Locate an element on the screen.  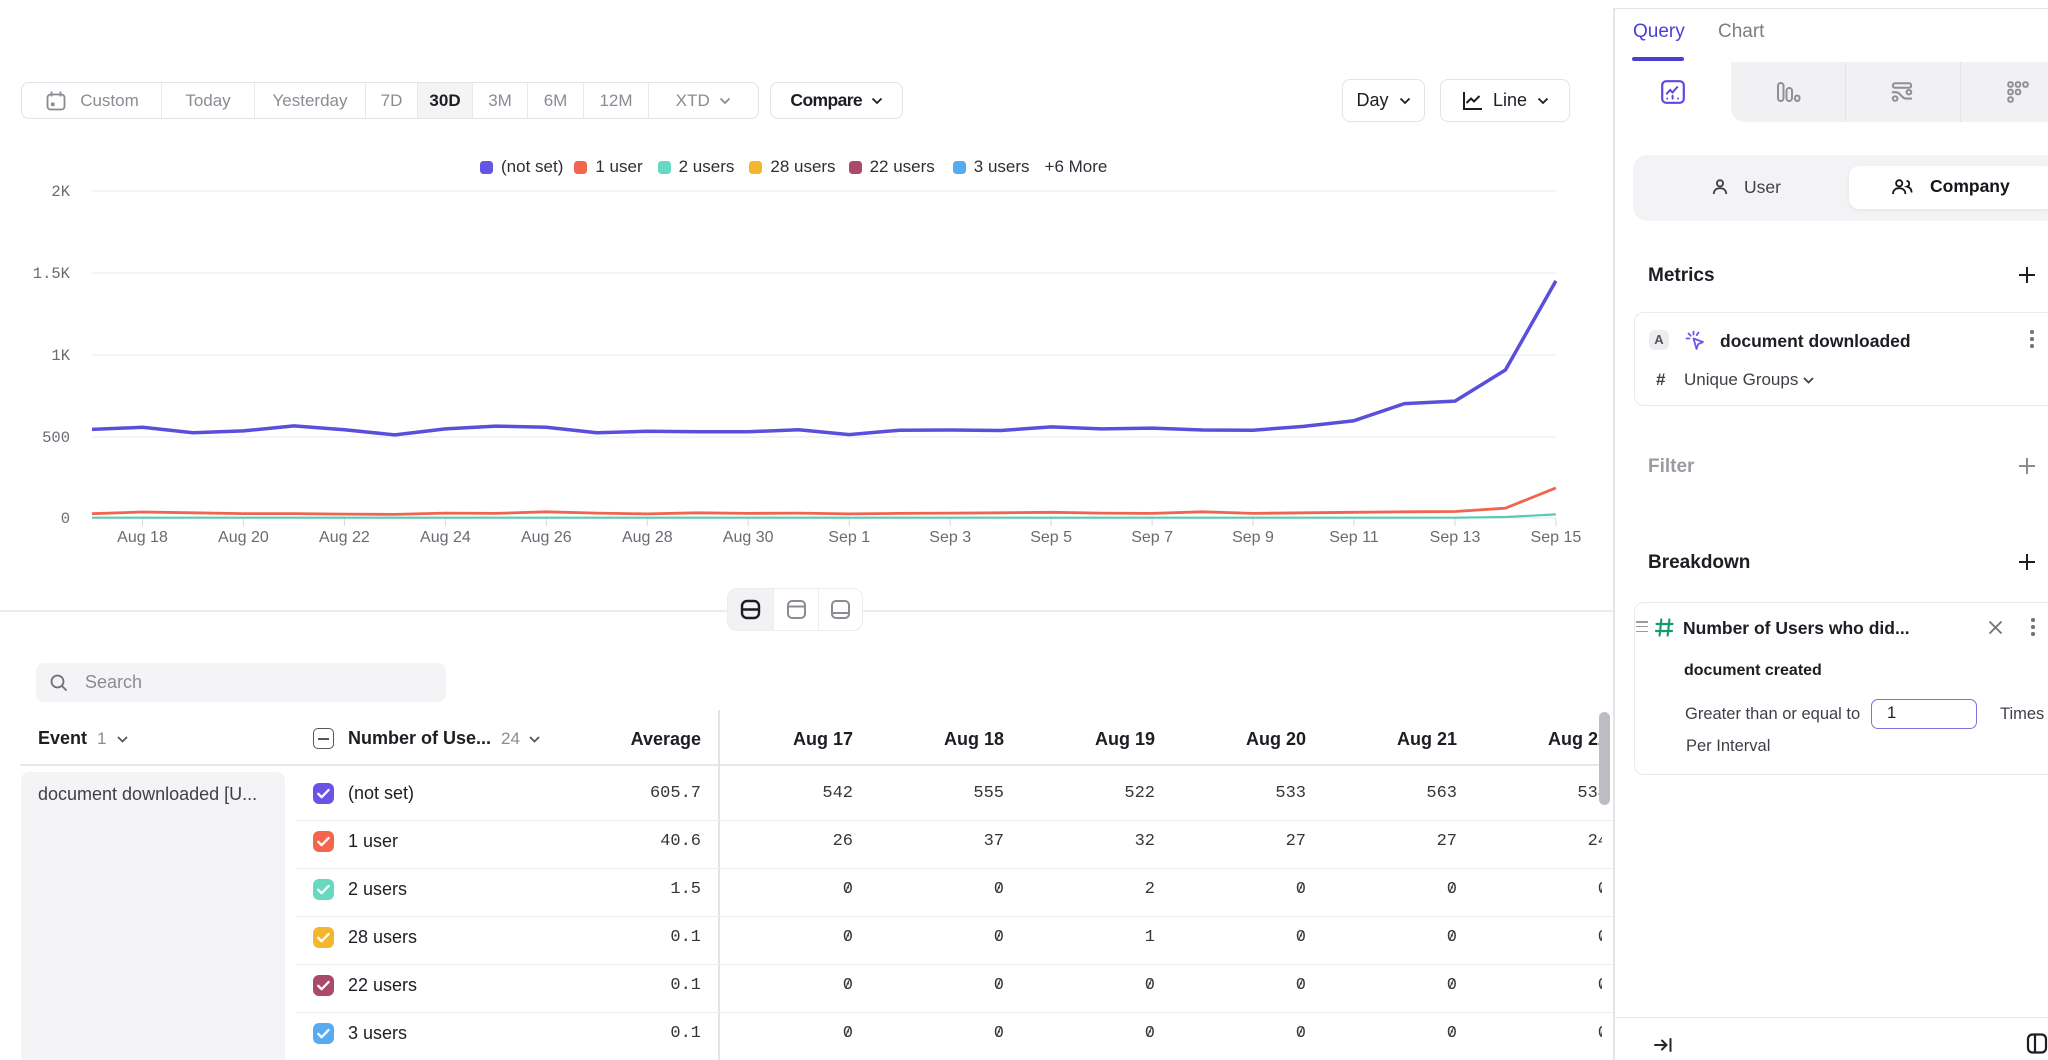
svg-text: Aug 26 is located at coordinates (546, 537).